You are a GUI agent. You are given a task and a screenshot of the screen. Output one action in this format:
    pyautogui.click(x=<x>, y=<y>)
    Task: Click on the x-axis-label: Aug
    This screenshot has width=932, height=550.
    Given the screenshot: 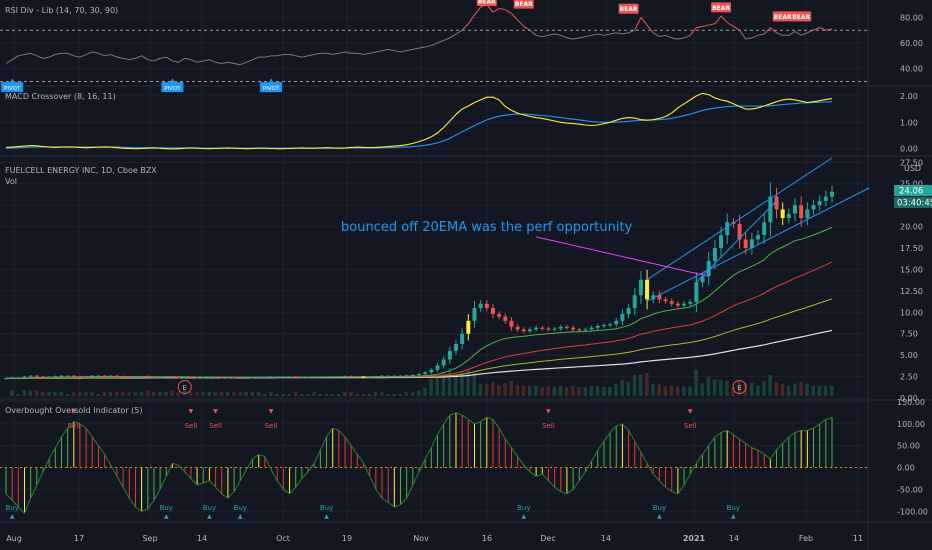 What is the action you would take?
    pyautogui.click(x=14, y=538)
    